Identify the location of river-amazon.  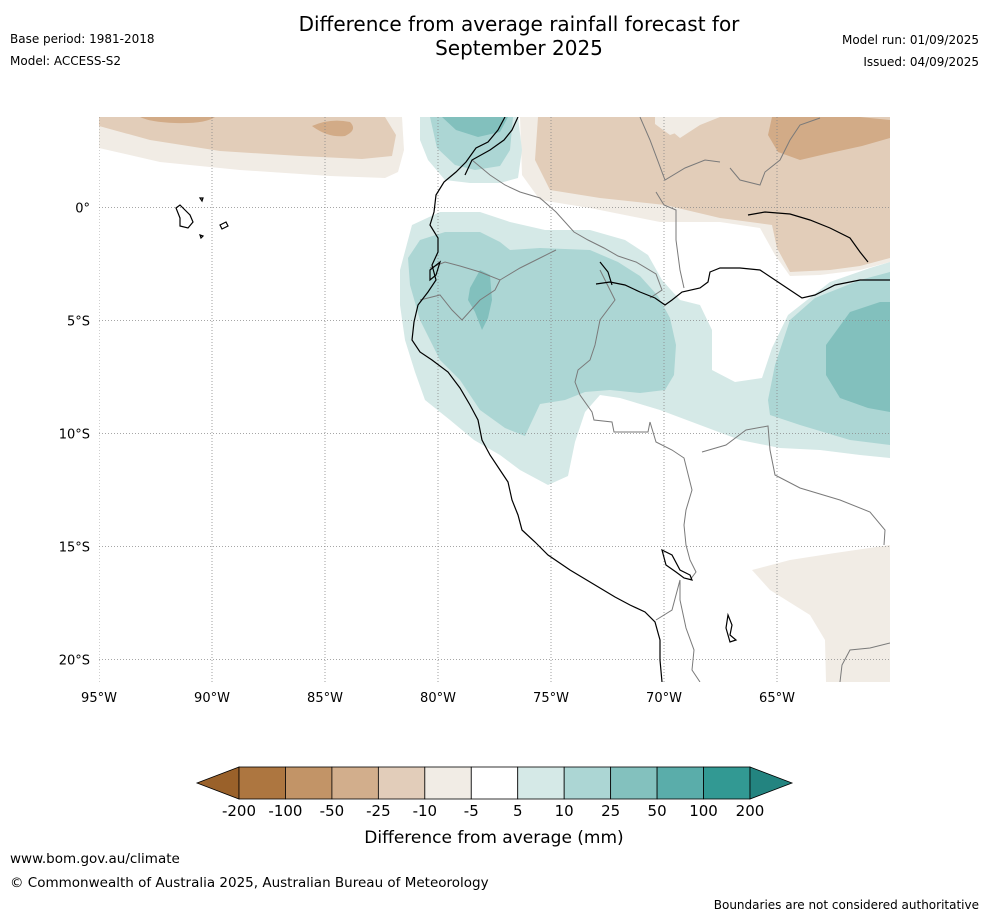
(742, 286).